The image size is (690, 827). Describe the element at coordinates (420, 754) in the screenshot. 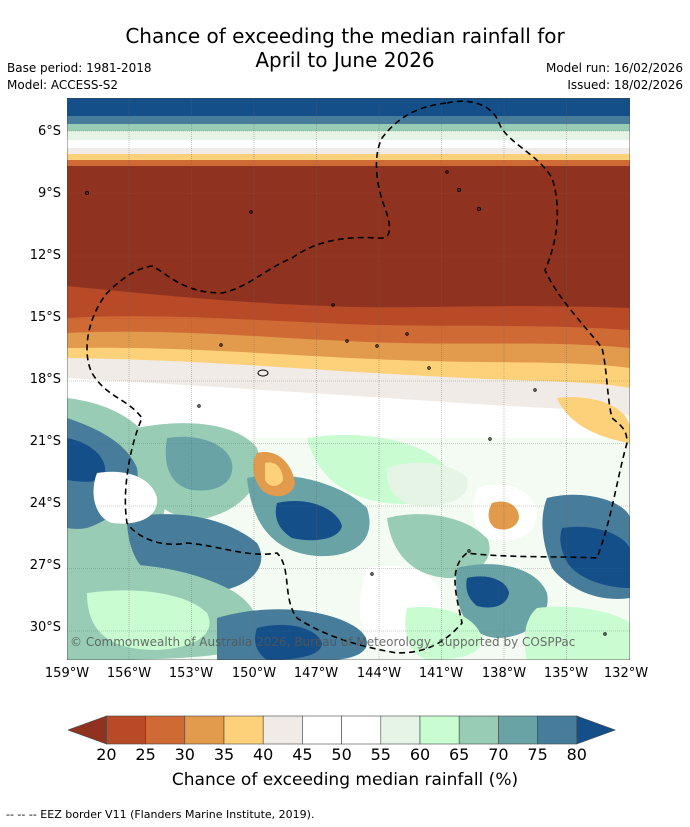

I see `colorbar-tick-label: 60` at that location.